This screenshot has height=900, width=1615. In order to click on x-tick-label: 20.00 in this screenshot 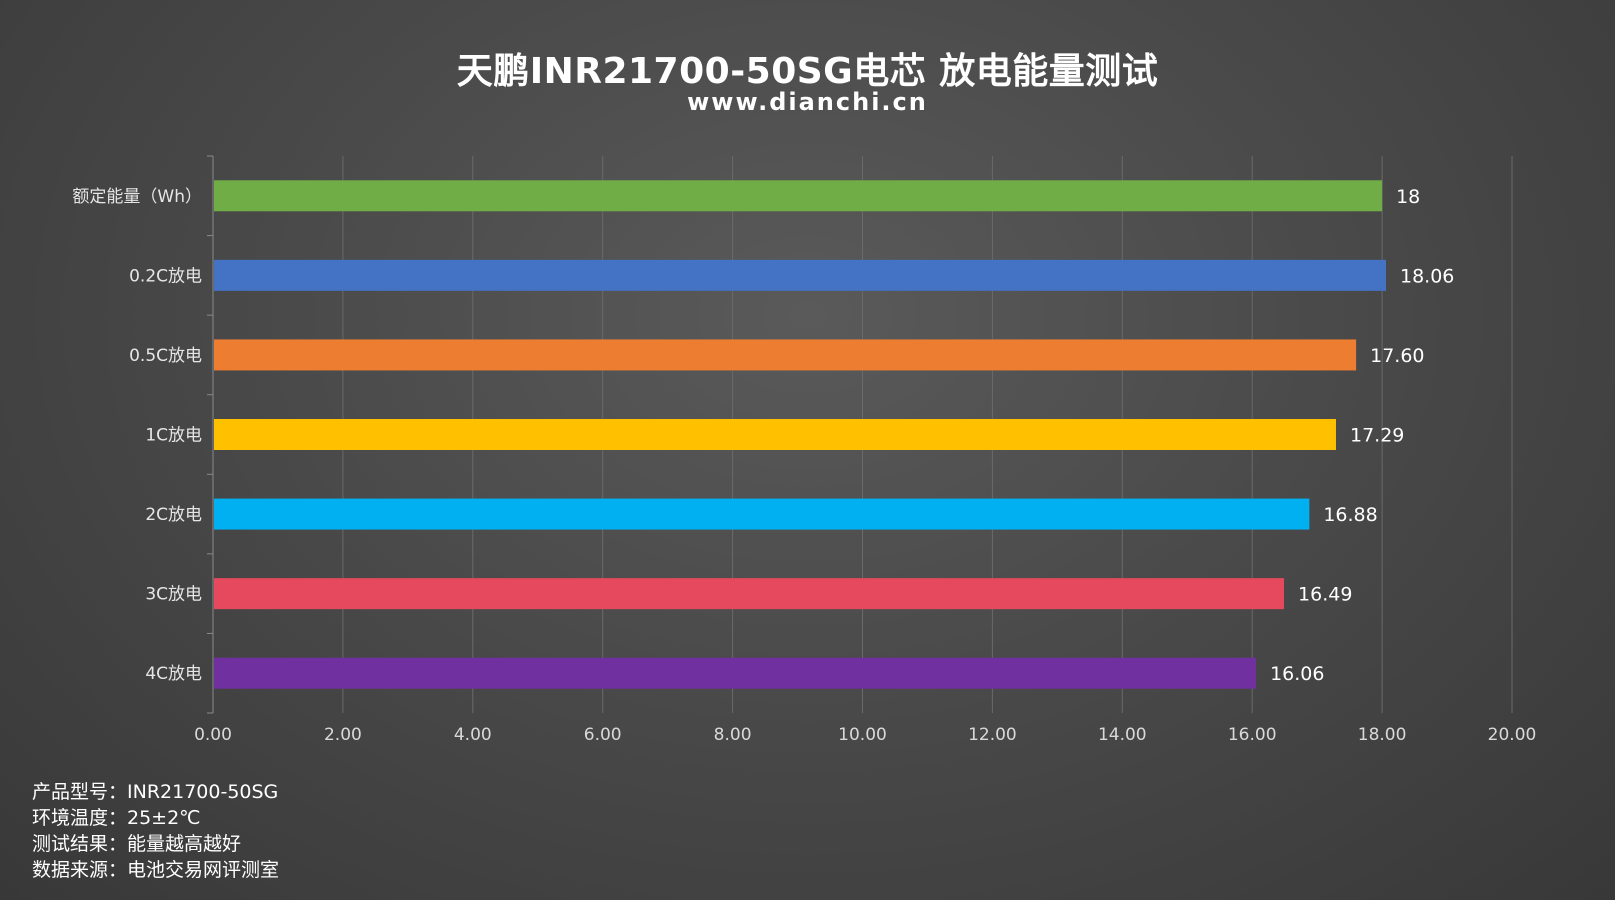, I will do `click(1512, 735)`.